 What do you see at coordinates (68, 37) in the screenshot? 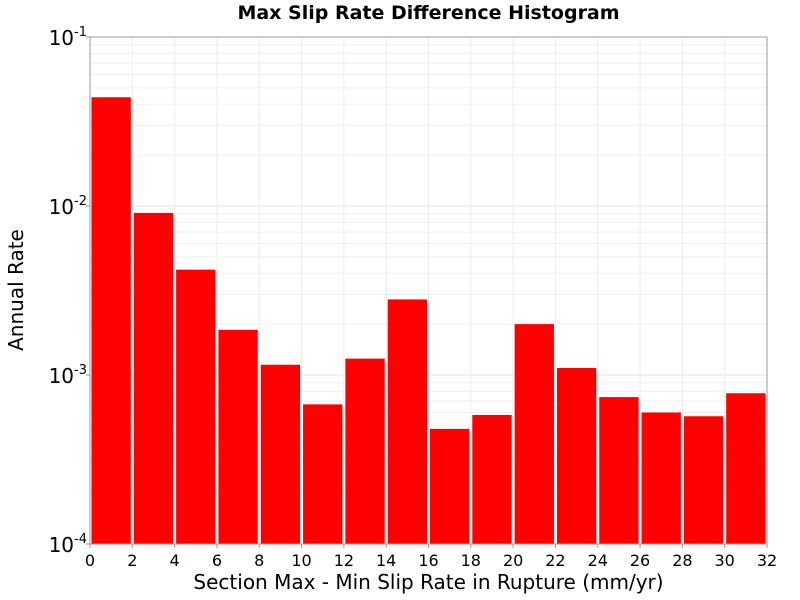
I see `y-tick-label: 10⁻¹` at bounding box center [68, 37].